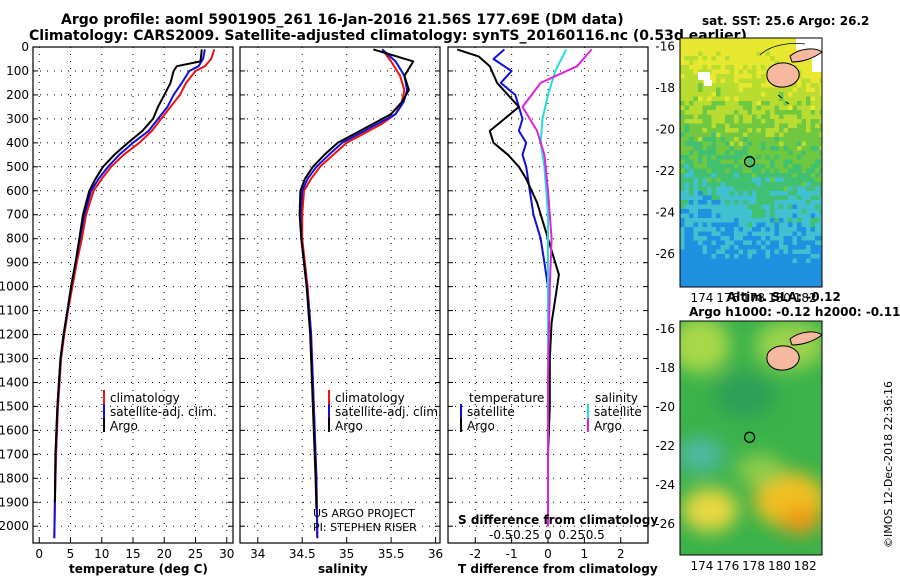  What do you see at coordinates (665, 171) in the screenshot?
I see `latitude-tick-label: -22` at bounding box center [665, 171].